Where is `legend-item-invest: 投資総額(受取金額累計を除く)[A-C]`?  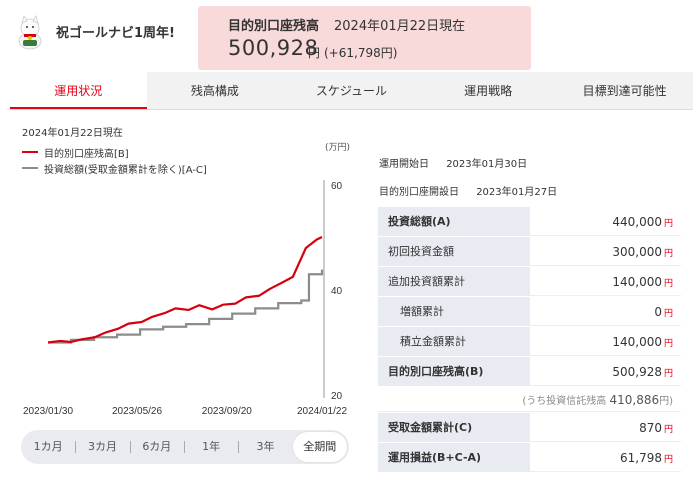
legend-item-invest: 投資総額(受取金額累計を除く)[A-C] is located at coordinates (114, 168).